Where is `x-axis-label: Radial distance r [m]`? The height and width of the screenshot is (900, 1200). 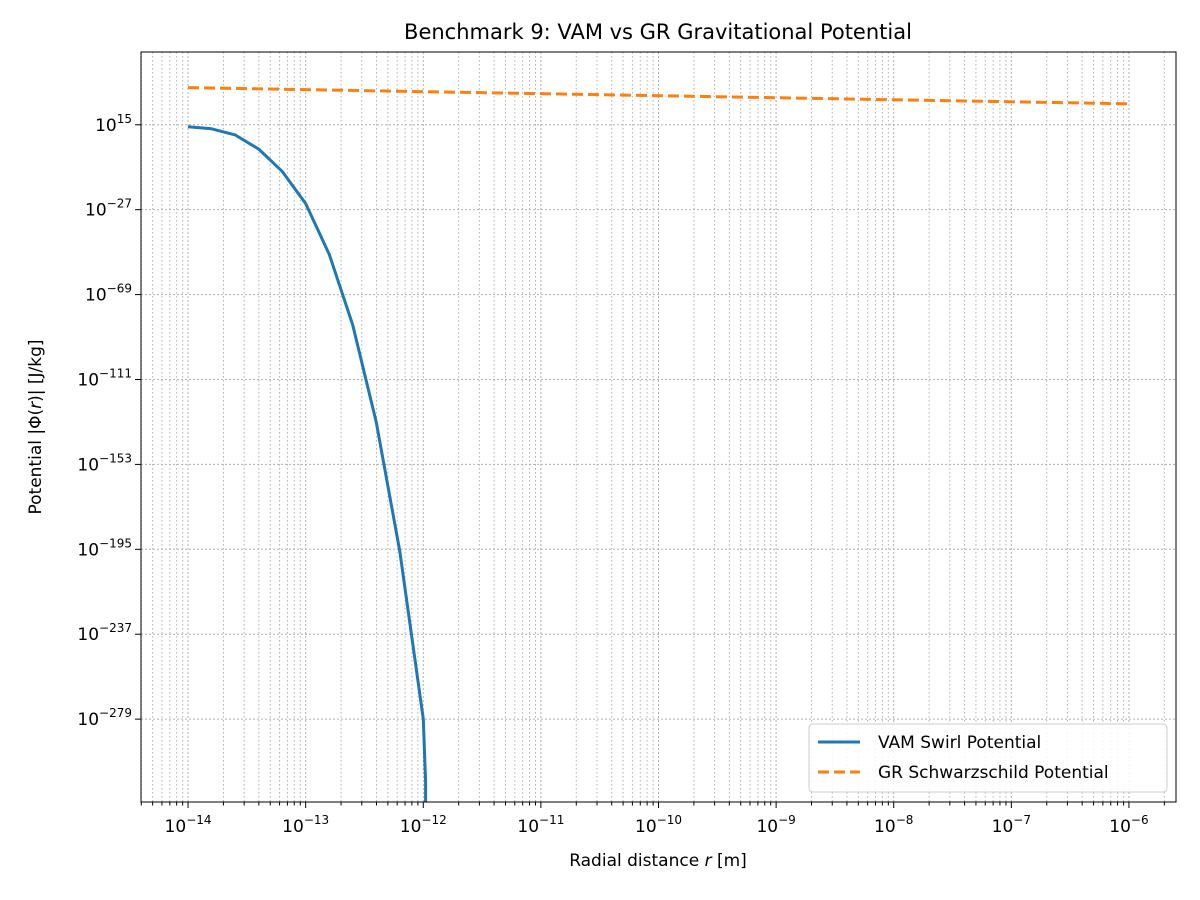
x-axis-label: Radial distance r [m] is located at coordinates (658, 861).